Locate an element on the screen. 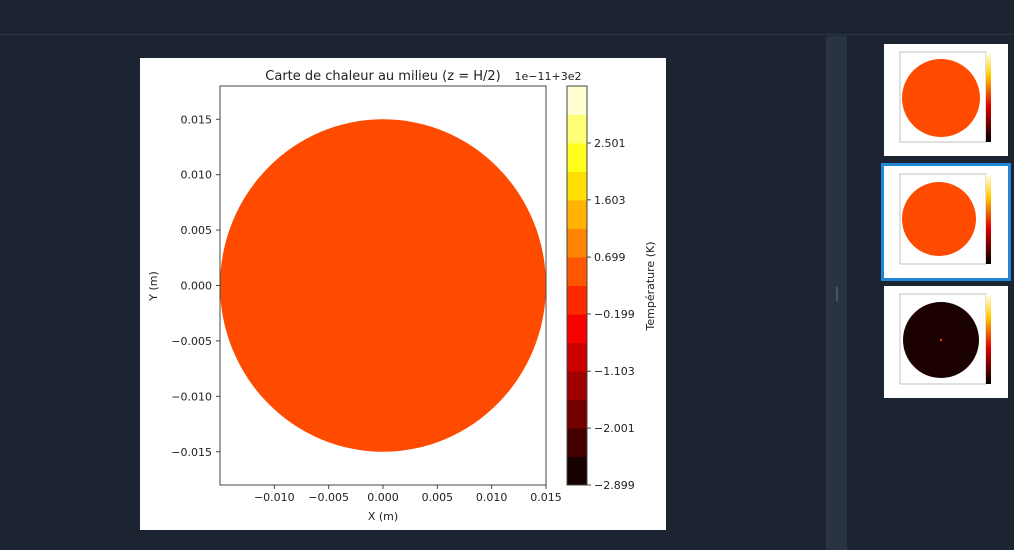 The height and width of the screenshot is (550, 1014). colorbar-frame is located at coordinates (577, 285).